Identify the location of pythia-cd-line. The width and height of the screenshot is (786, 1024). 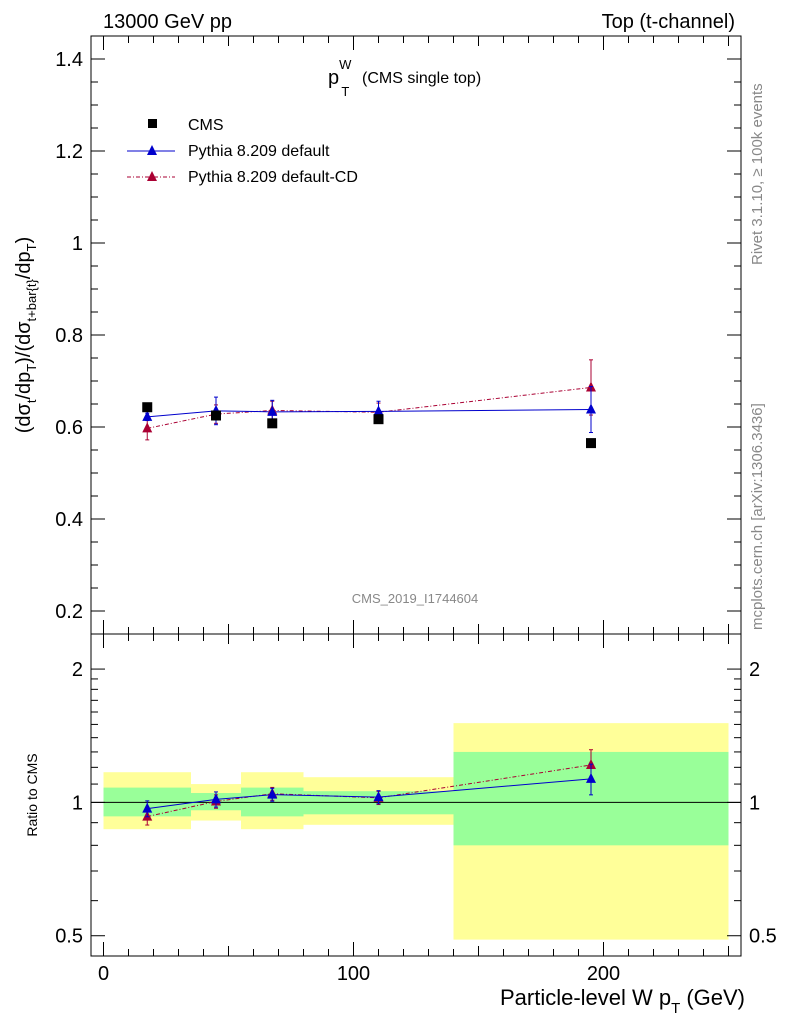
(369, 407).